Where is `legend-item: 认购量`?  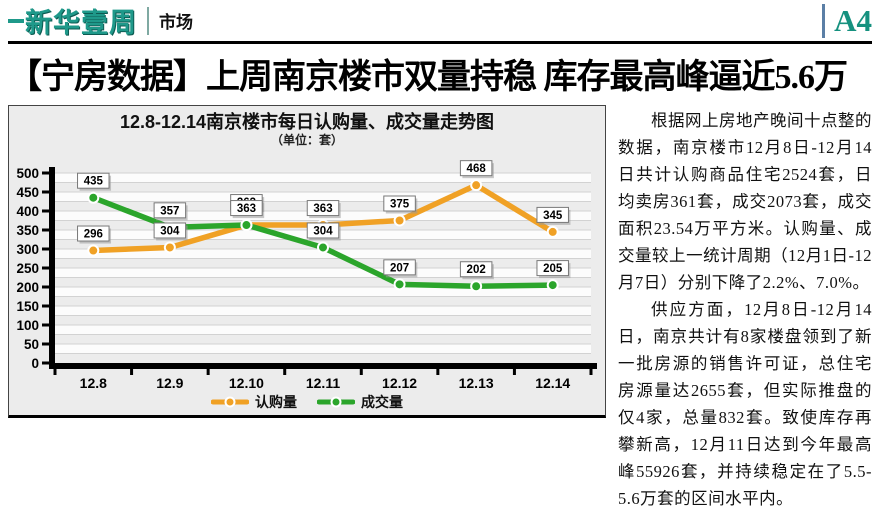
legend-item: 认购量 is located at coordinates (254, 402).